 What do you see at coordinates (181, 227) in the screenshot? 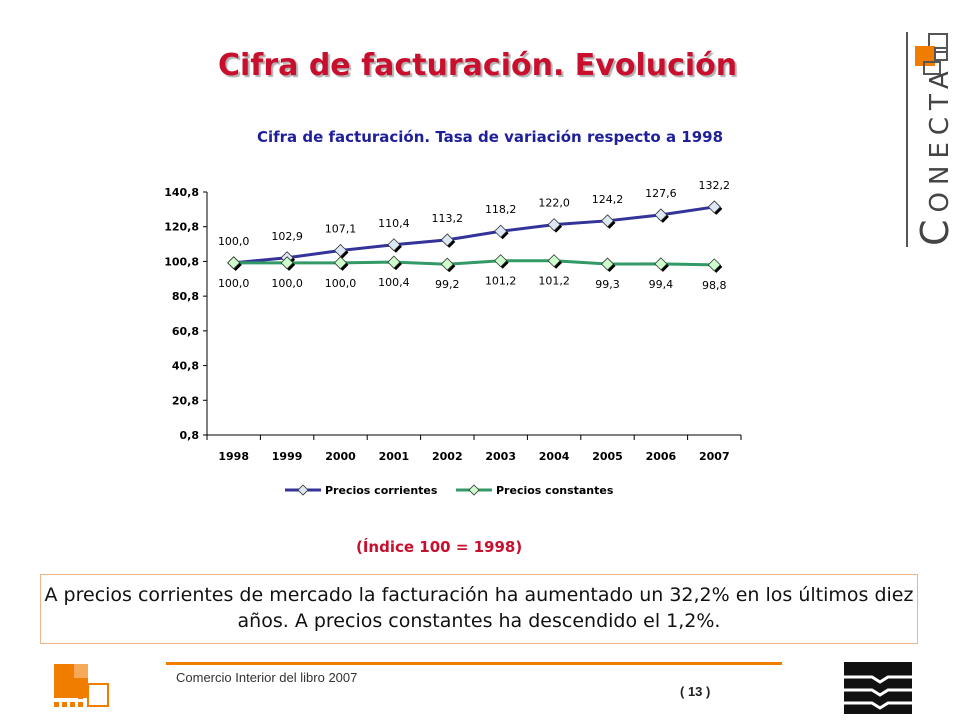
I see `y-tick-label: 120,8` at bounding box center [181, 227].